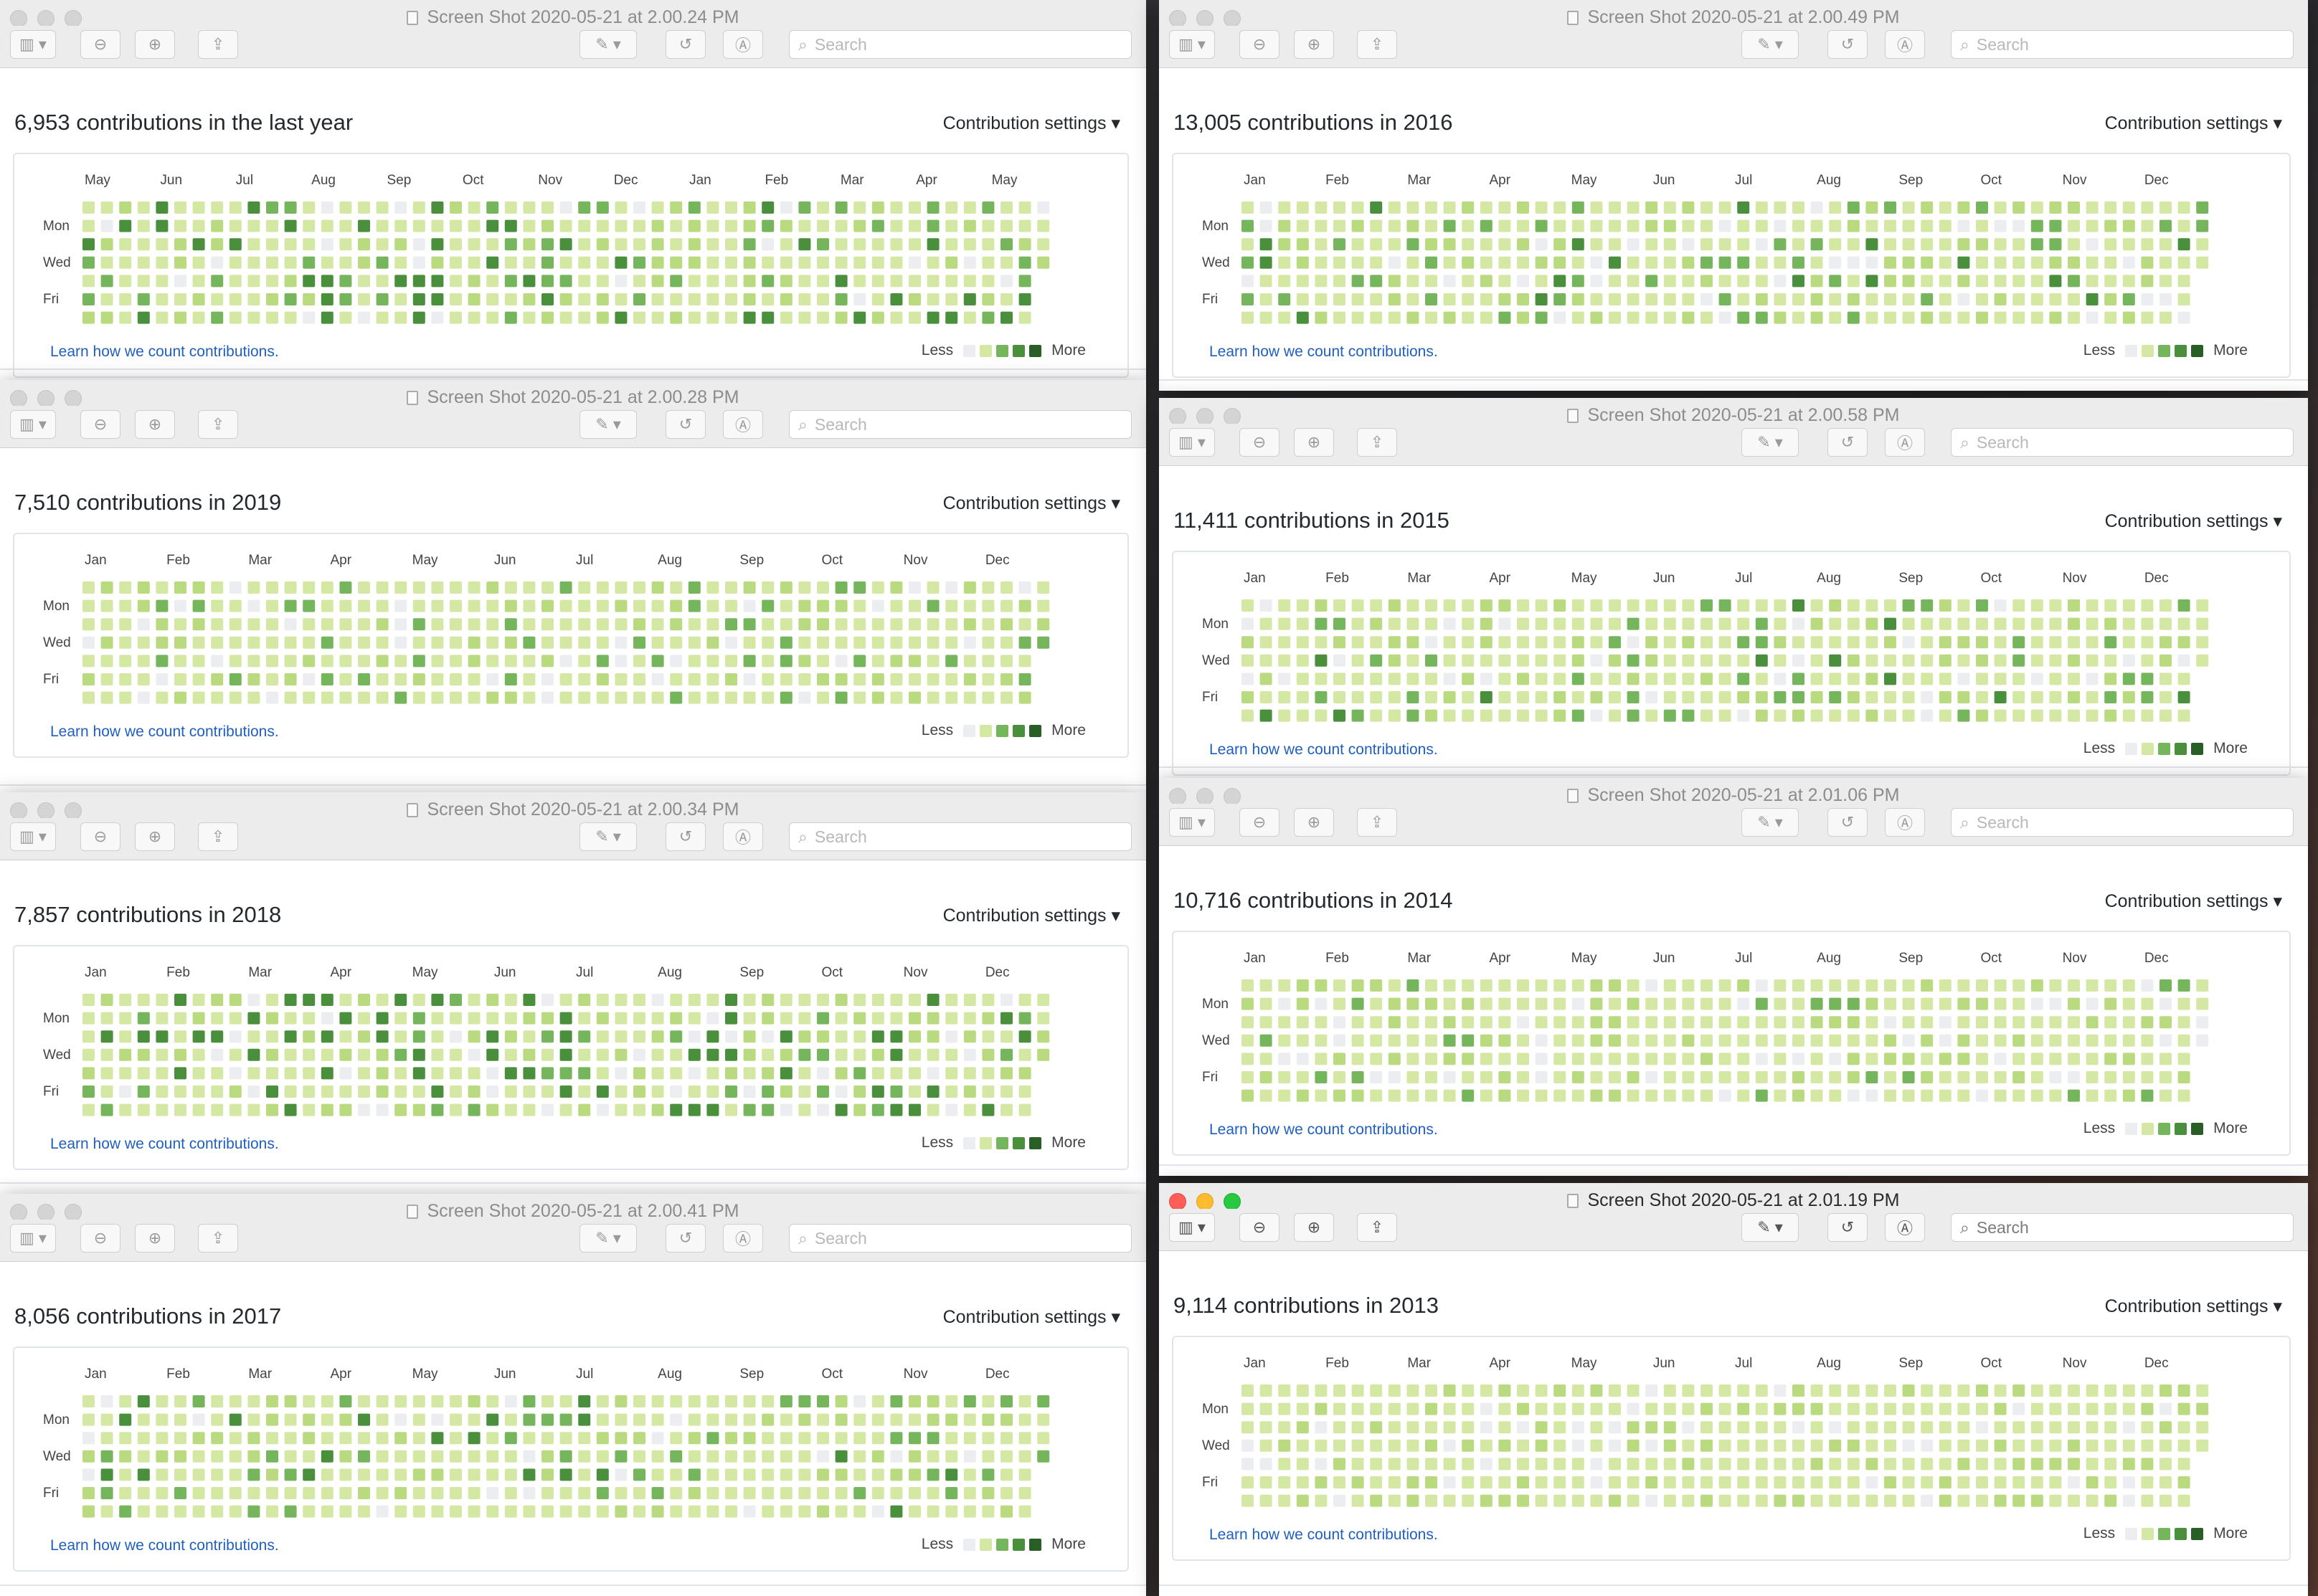 This screenshot has width=2318, height=1596. Describe the element at coordinates (1377, 1227) in the screenshot. I see `share-button: ⇪` at that location.